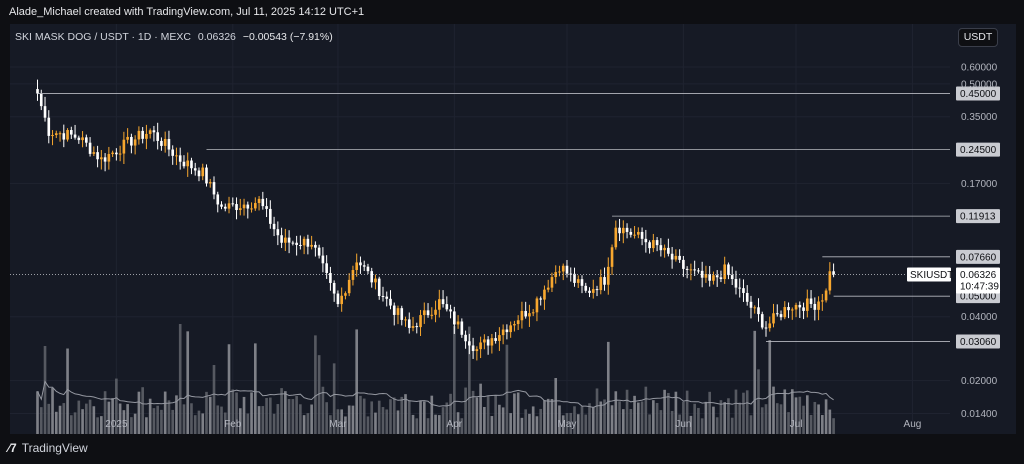  I want to click on y-tick-label: 0.01400, so click(979, 414).